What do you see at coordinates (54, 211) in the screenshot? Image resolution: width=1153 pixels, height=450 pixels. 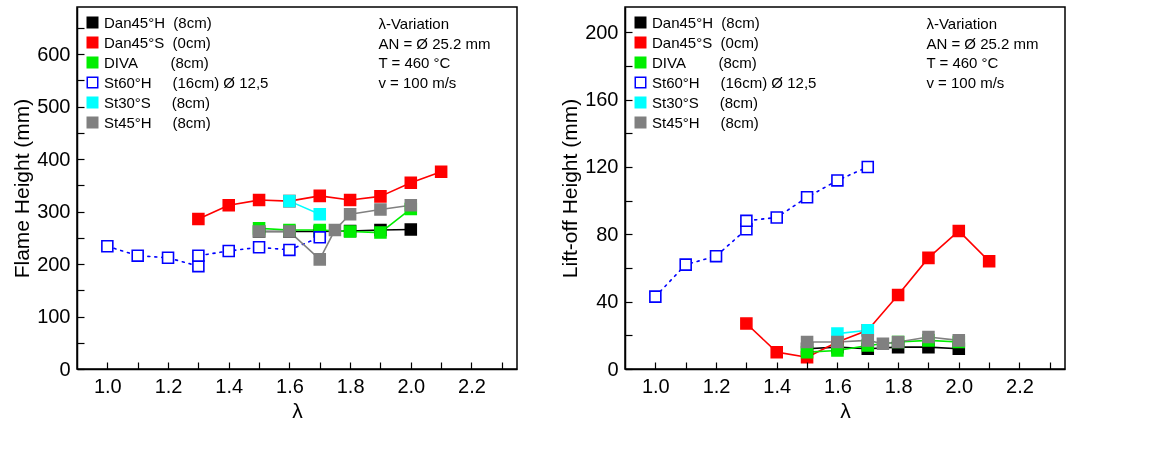 I see `y-tick-label: 300` at bounding box center [54, 211].